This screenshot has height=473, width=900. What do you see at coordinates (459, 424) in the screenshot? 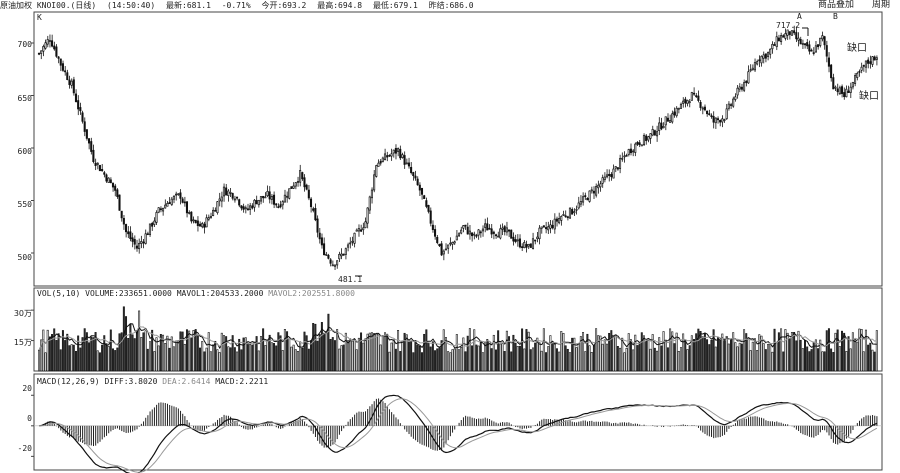
I see `macd-histogram` at bounding box center [459, 424].